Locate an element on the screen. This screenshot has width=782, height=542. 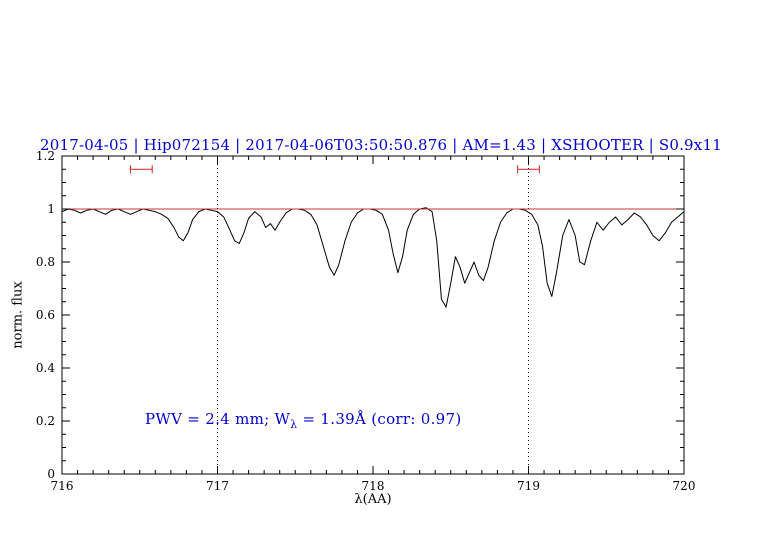
pwv-annotation-sub: λ is located at coordinates (294, 424).